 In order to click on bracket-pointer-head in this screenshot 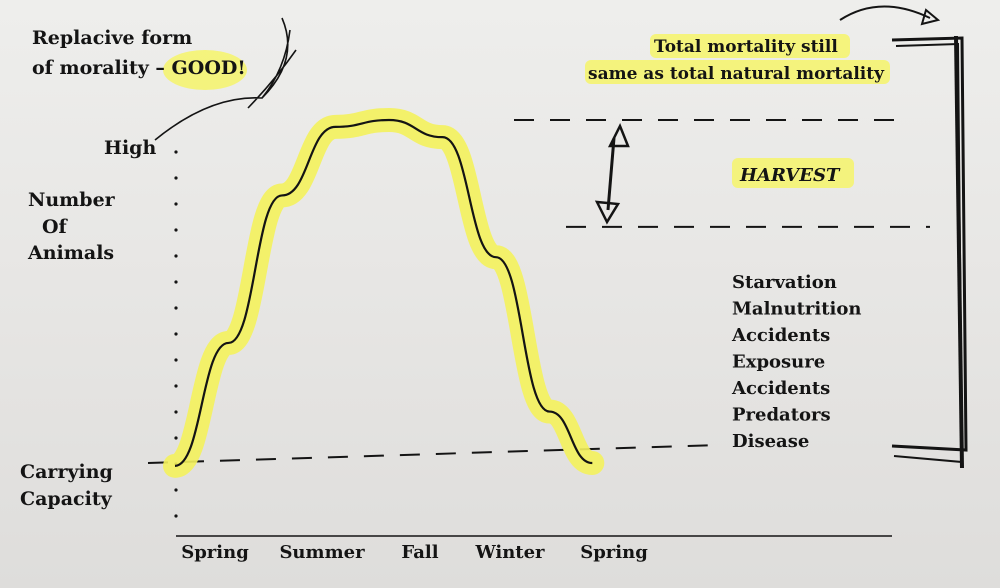, I will do `click(930, 17)`.